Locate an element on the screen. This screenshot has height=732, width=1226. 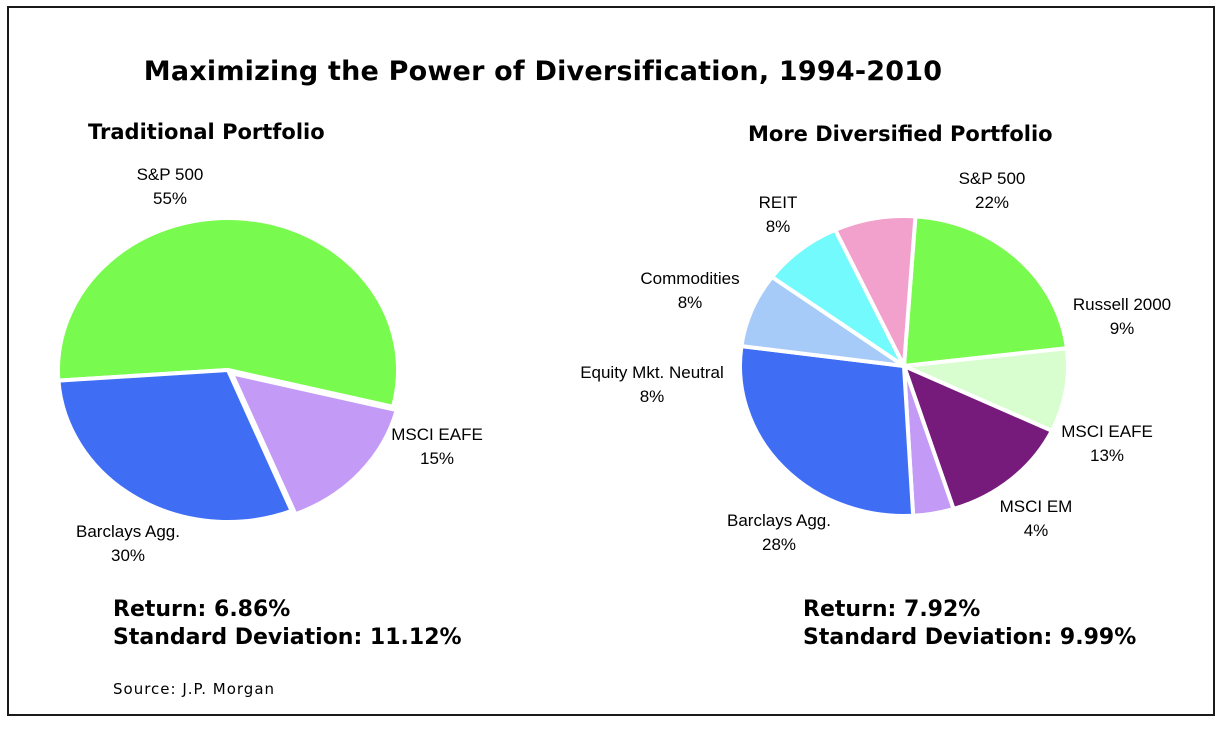
diversified-value-commodities: 8% is located at coordinates (690, 302).